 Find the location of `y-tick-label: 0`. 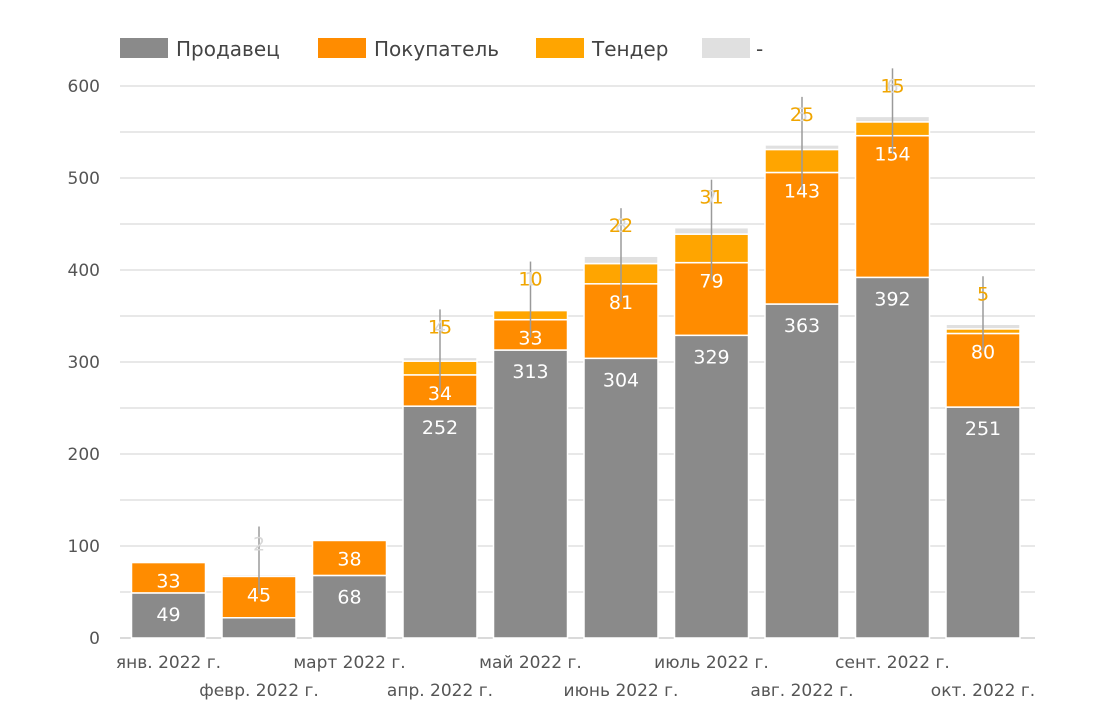

y-tick-label: 0 is located at coordinates (94, 639).